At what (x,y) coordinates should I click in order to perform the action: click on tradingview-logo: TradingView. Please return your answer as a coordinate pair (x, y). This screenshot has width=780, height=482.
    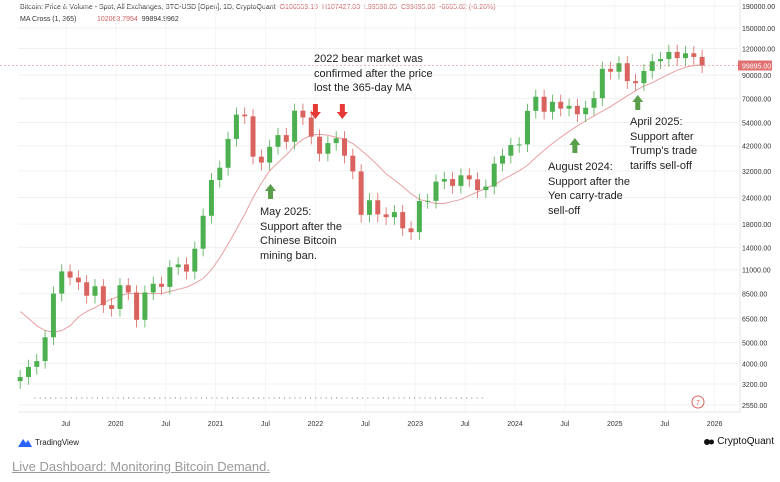
    Looking at the image, I should click on (48, 442).